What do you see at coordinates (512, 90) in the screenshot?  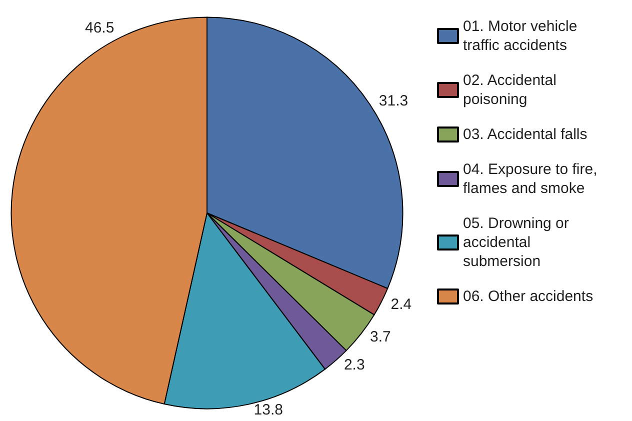 I see `legend-label: 02. Accidental poisoning` at bounding box center [512, 90].